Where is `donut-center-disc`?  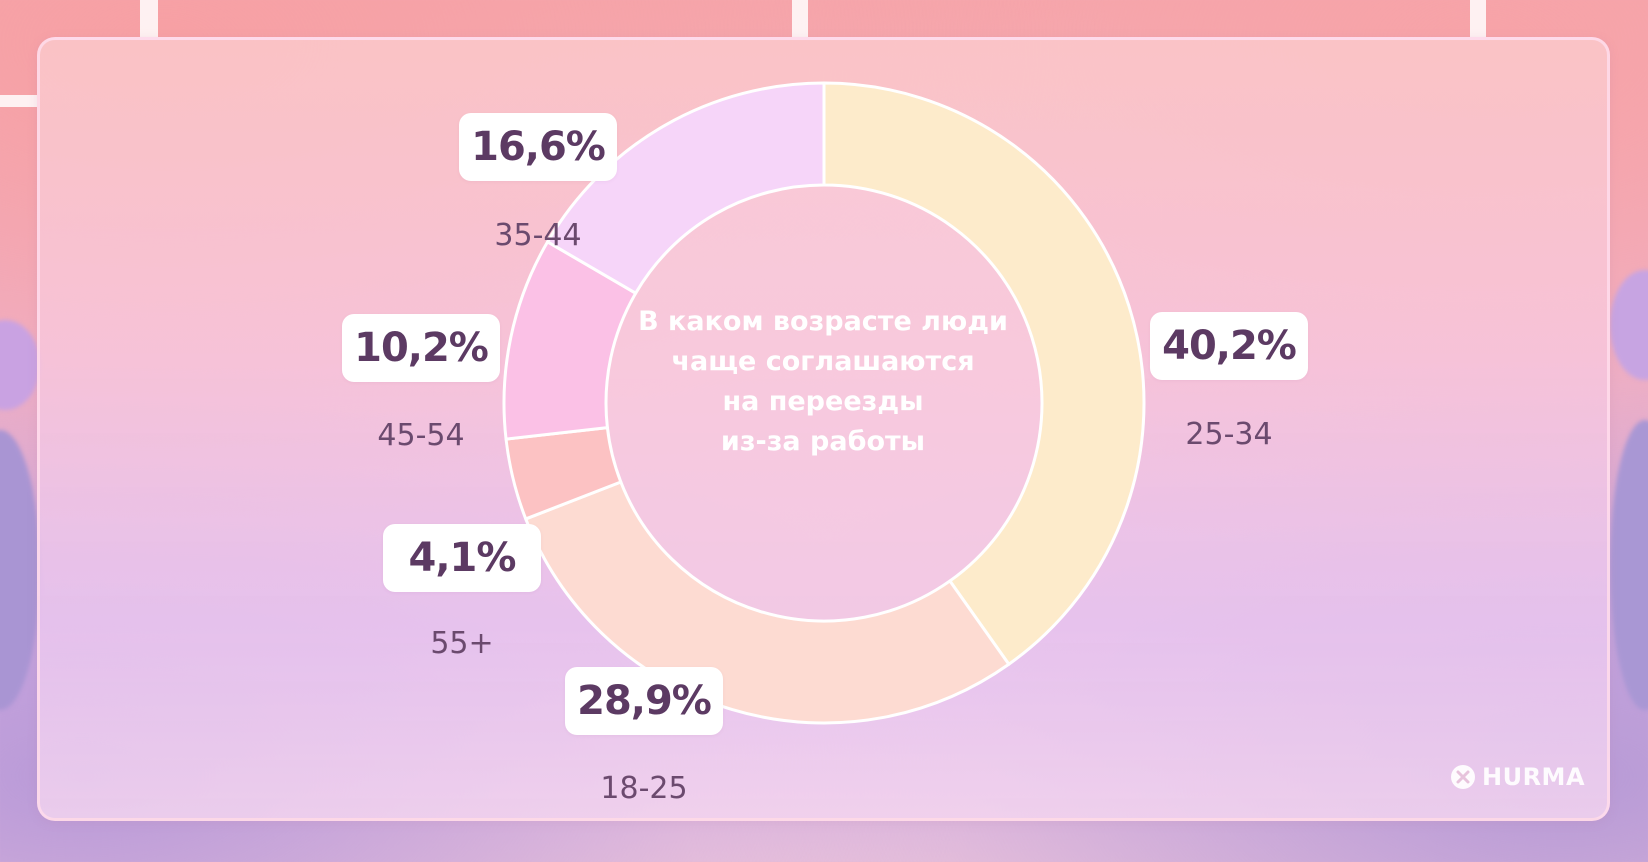
donut-center-disc is located at coordinates (824, 403).